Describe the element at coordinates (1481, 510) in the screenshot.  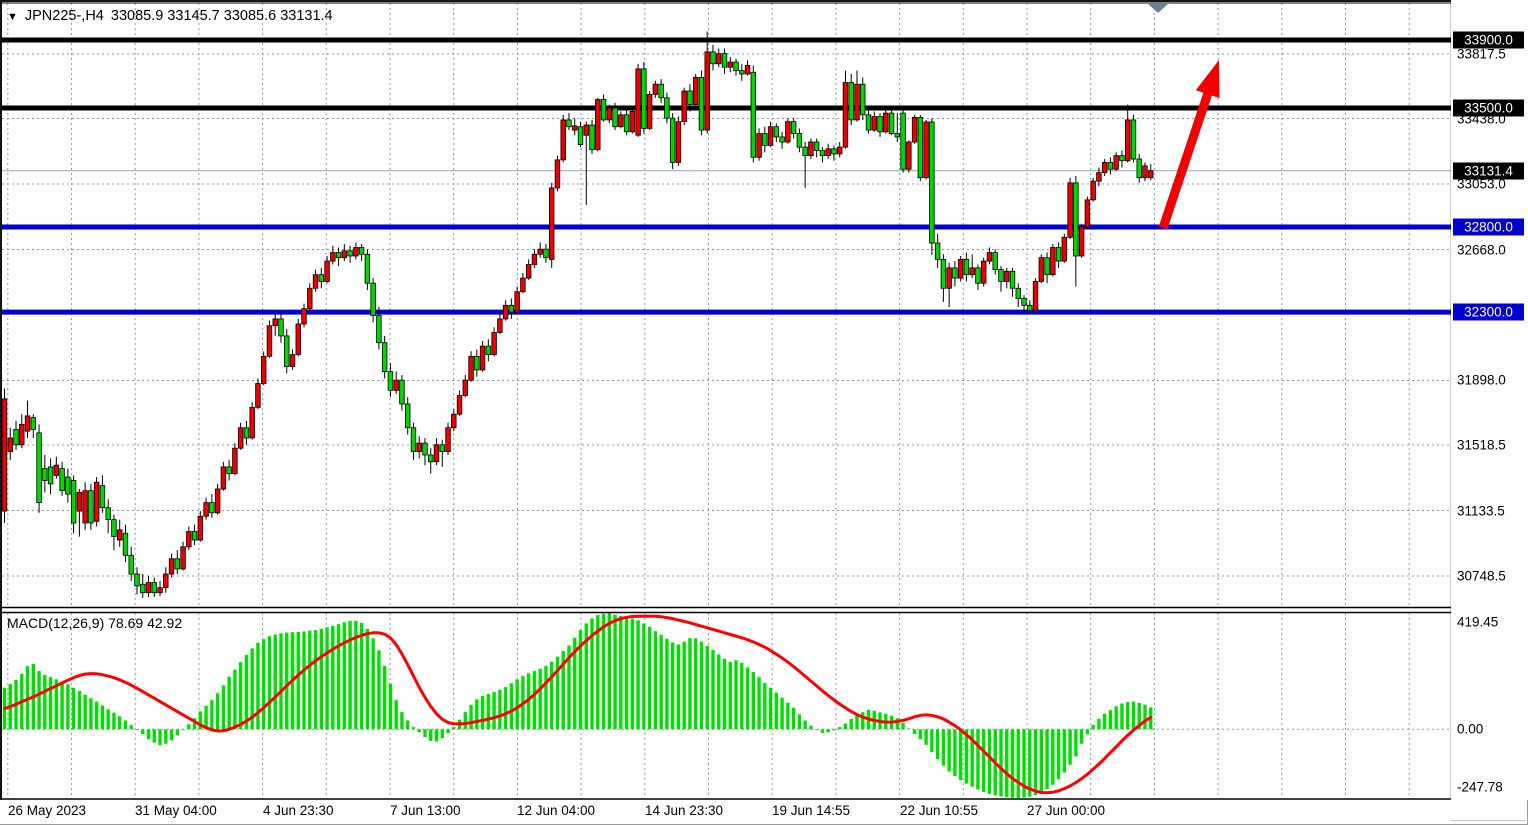
I see `price-tick-label: 31133.5` at that location.